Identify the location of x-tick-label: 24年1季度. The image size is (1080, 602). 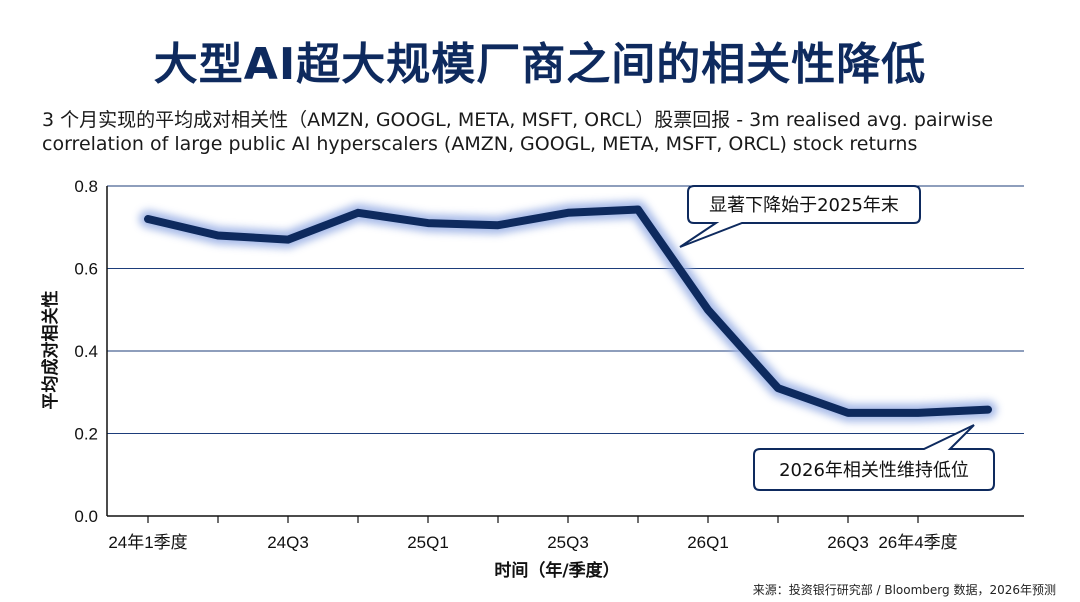
(147, 542).